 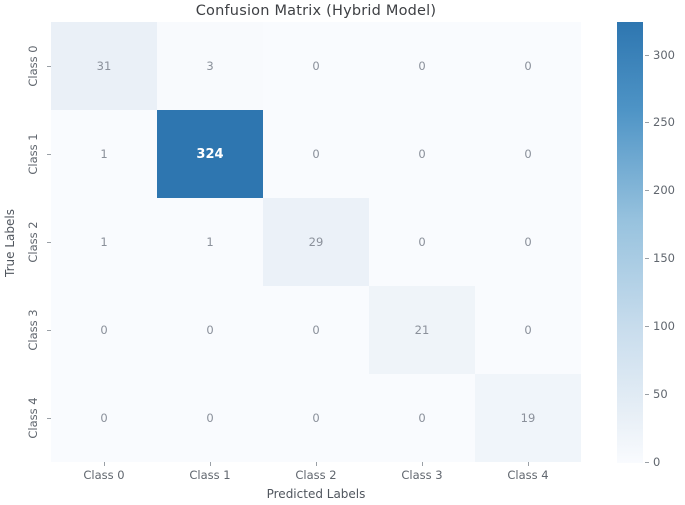 I want to click on x-tick-label: Class 2, so click(x=316, y=475).